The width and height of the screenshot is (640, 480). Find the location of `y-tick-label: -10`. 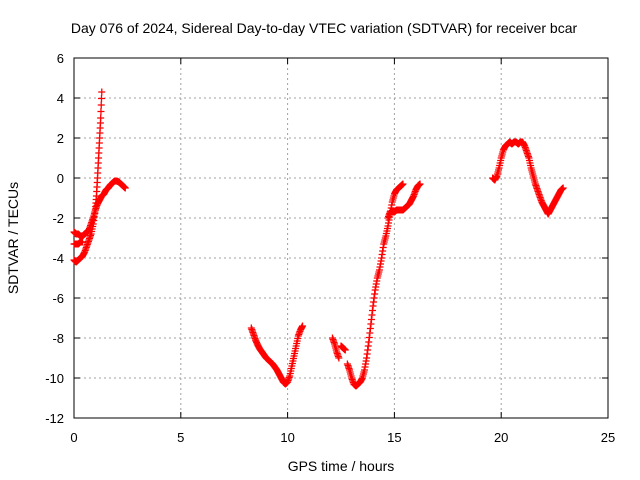

y-tick-label: -10 is located at coordinates (54, 378).